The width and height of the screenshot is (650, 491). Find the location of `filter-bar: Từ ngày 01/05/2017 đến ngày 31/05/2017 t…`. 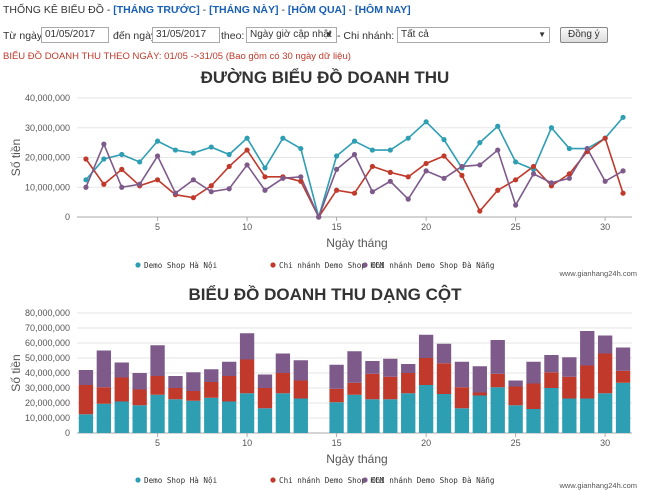

filter-bar: Từ ngày 01/05/2017 đến ngày 31/05/2017 t… is located at coordinates (325, 37).